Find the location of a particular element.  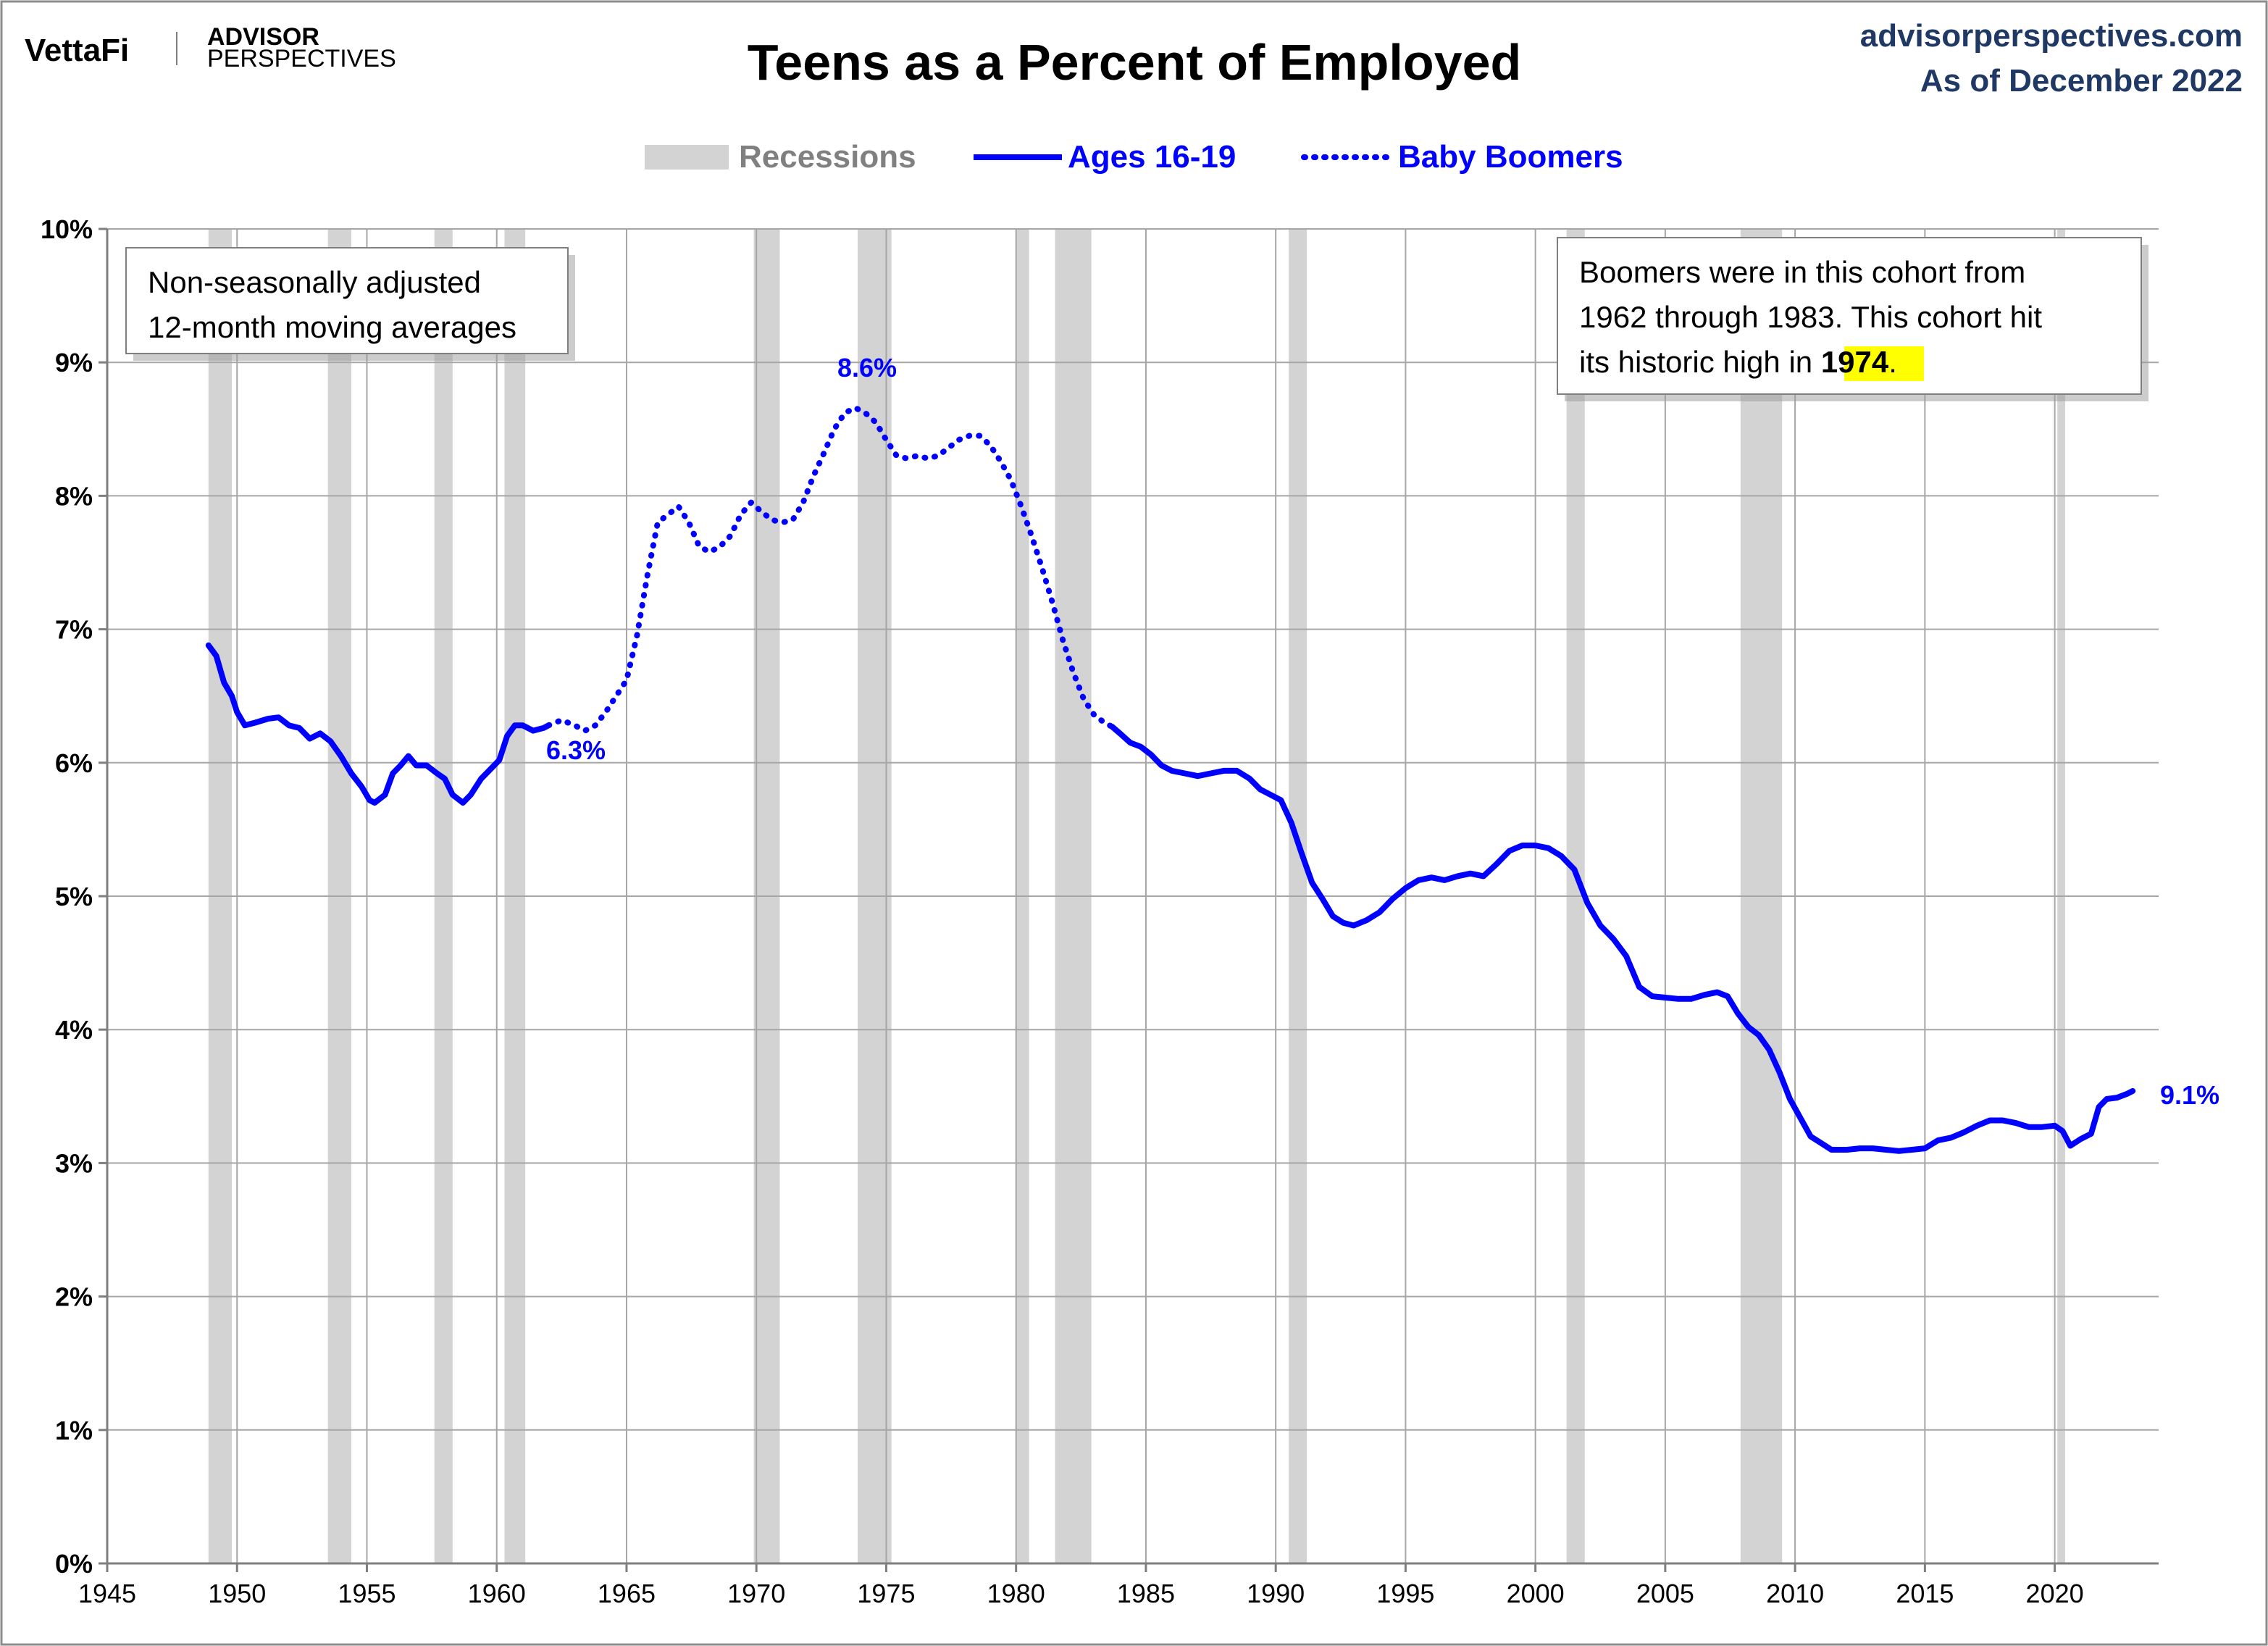

series-line-baby-boomers is located at coordinates (831, 569).